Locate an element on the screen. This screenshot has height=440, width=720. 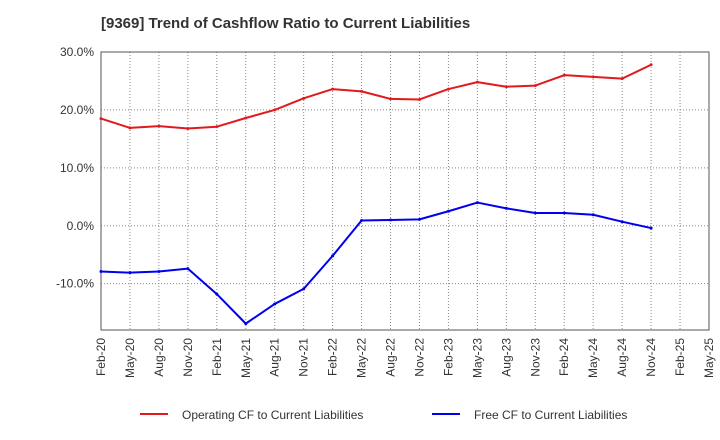
x-tick-label: May-23 is located at coordinates (477, 358).